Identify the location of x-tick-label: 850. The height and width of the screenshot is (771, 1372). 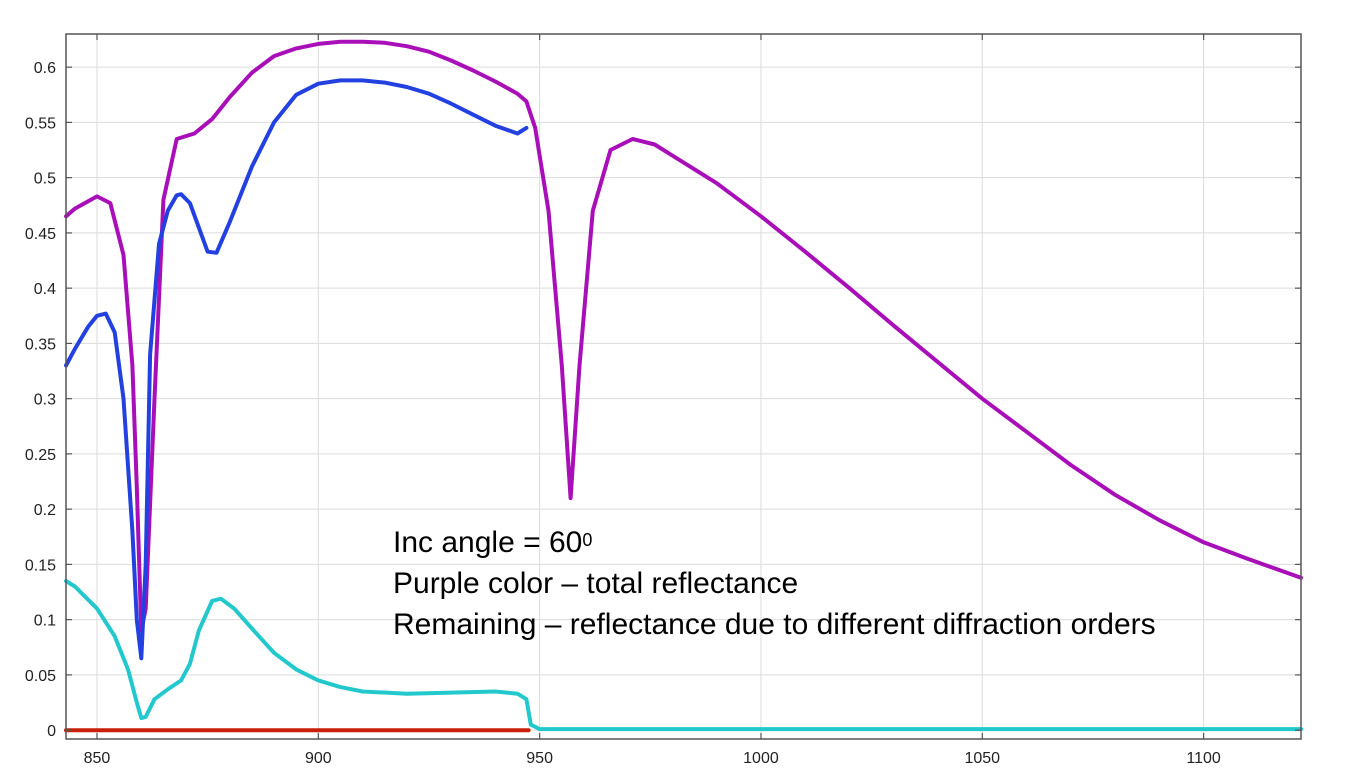
(97, 758).